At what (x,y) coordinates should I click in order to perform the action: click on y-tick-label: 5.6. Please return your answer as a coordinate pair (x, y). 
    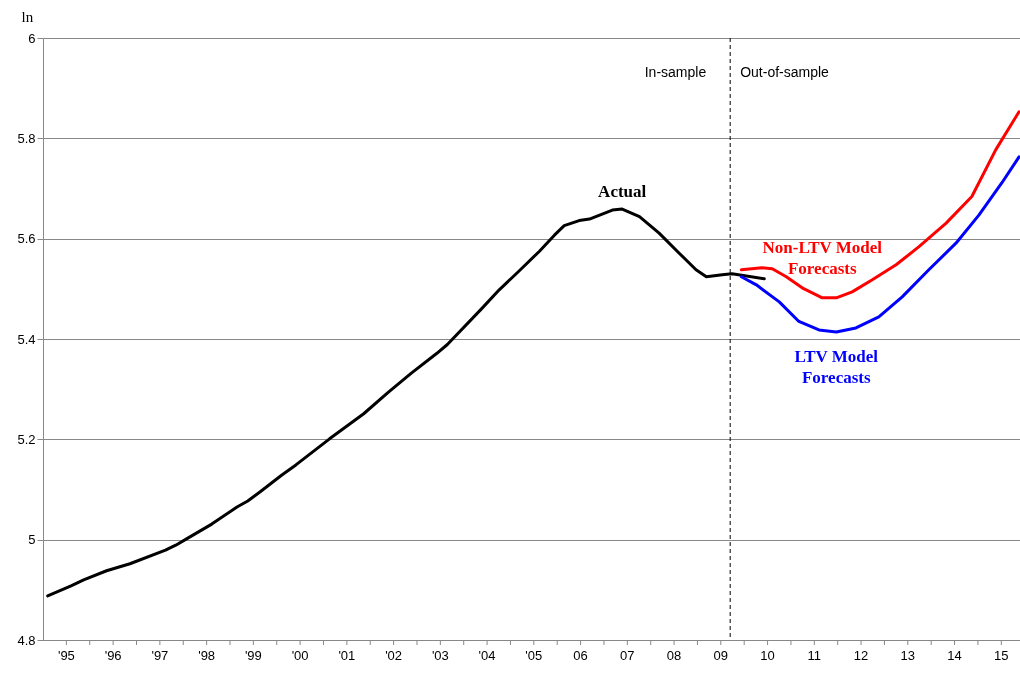
    Looking at the image, I should click on (26, 239).